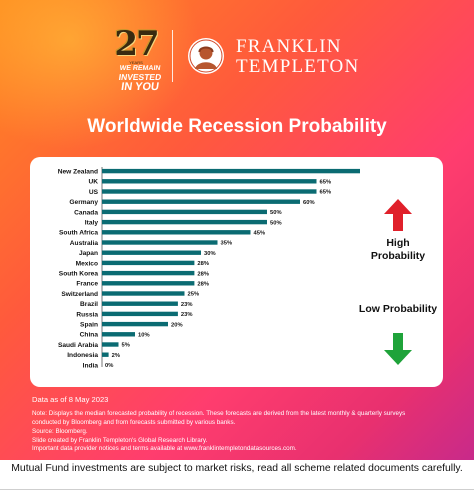  Describe the element at coordinates (140, 87) in the screenshot. I see `tagline-line-3: IN YOU` at that location.